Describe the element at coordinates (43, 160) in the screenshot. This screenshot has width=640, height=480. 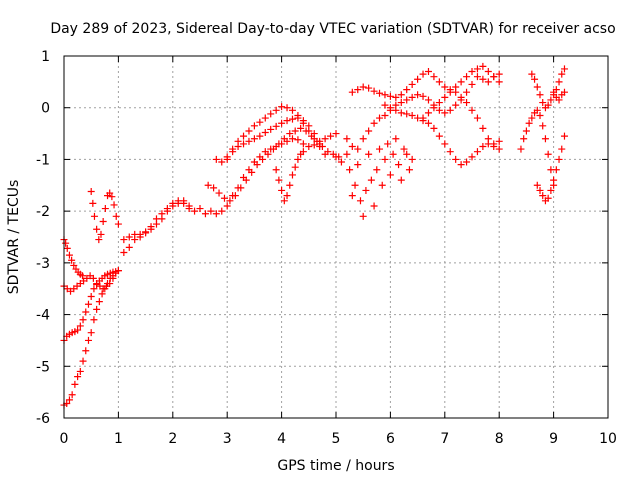
I see `y-tick-label: -1` at that location.